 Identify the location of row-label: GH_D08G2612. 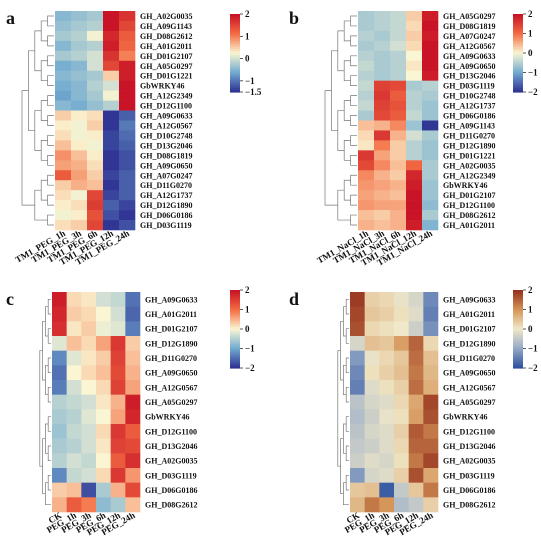
(469, 505).